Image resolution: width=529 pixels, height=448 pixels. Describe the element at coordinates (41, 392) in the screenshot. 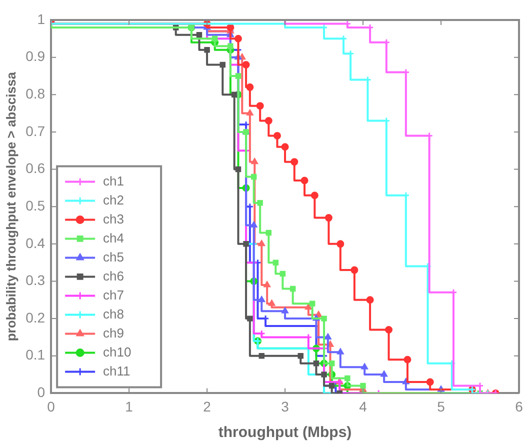

I see `y-tick-label: 0` at that location.